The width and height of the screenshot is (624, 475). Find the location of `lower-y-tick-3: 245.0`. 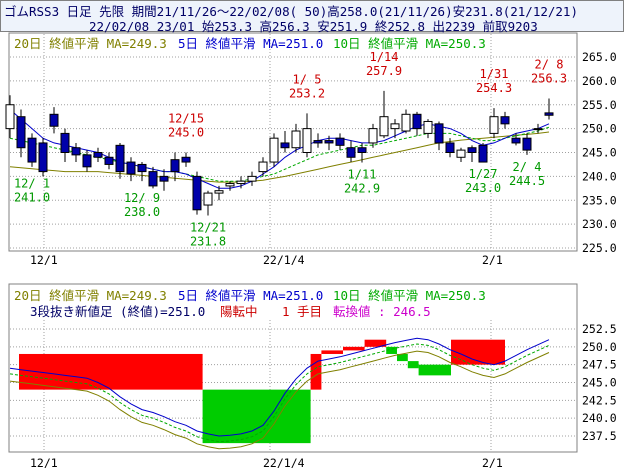

lower-y-tick-3: 245.0 is located at coordinates (599, 383).